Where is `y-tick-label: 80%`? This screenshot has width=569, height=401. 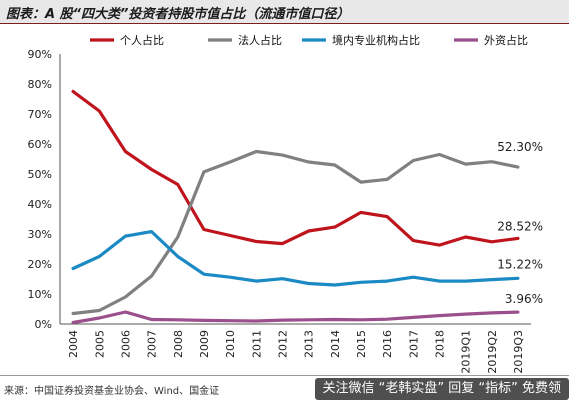
y-tick-label: 80% is located at coordinates (40, 84).